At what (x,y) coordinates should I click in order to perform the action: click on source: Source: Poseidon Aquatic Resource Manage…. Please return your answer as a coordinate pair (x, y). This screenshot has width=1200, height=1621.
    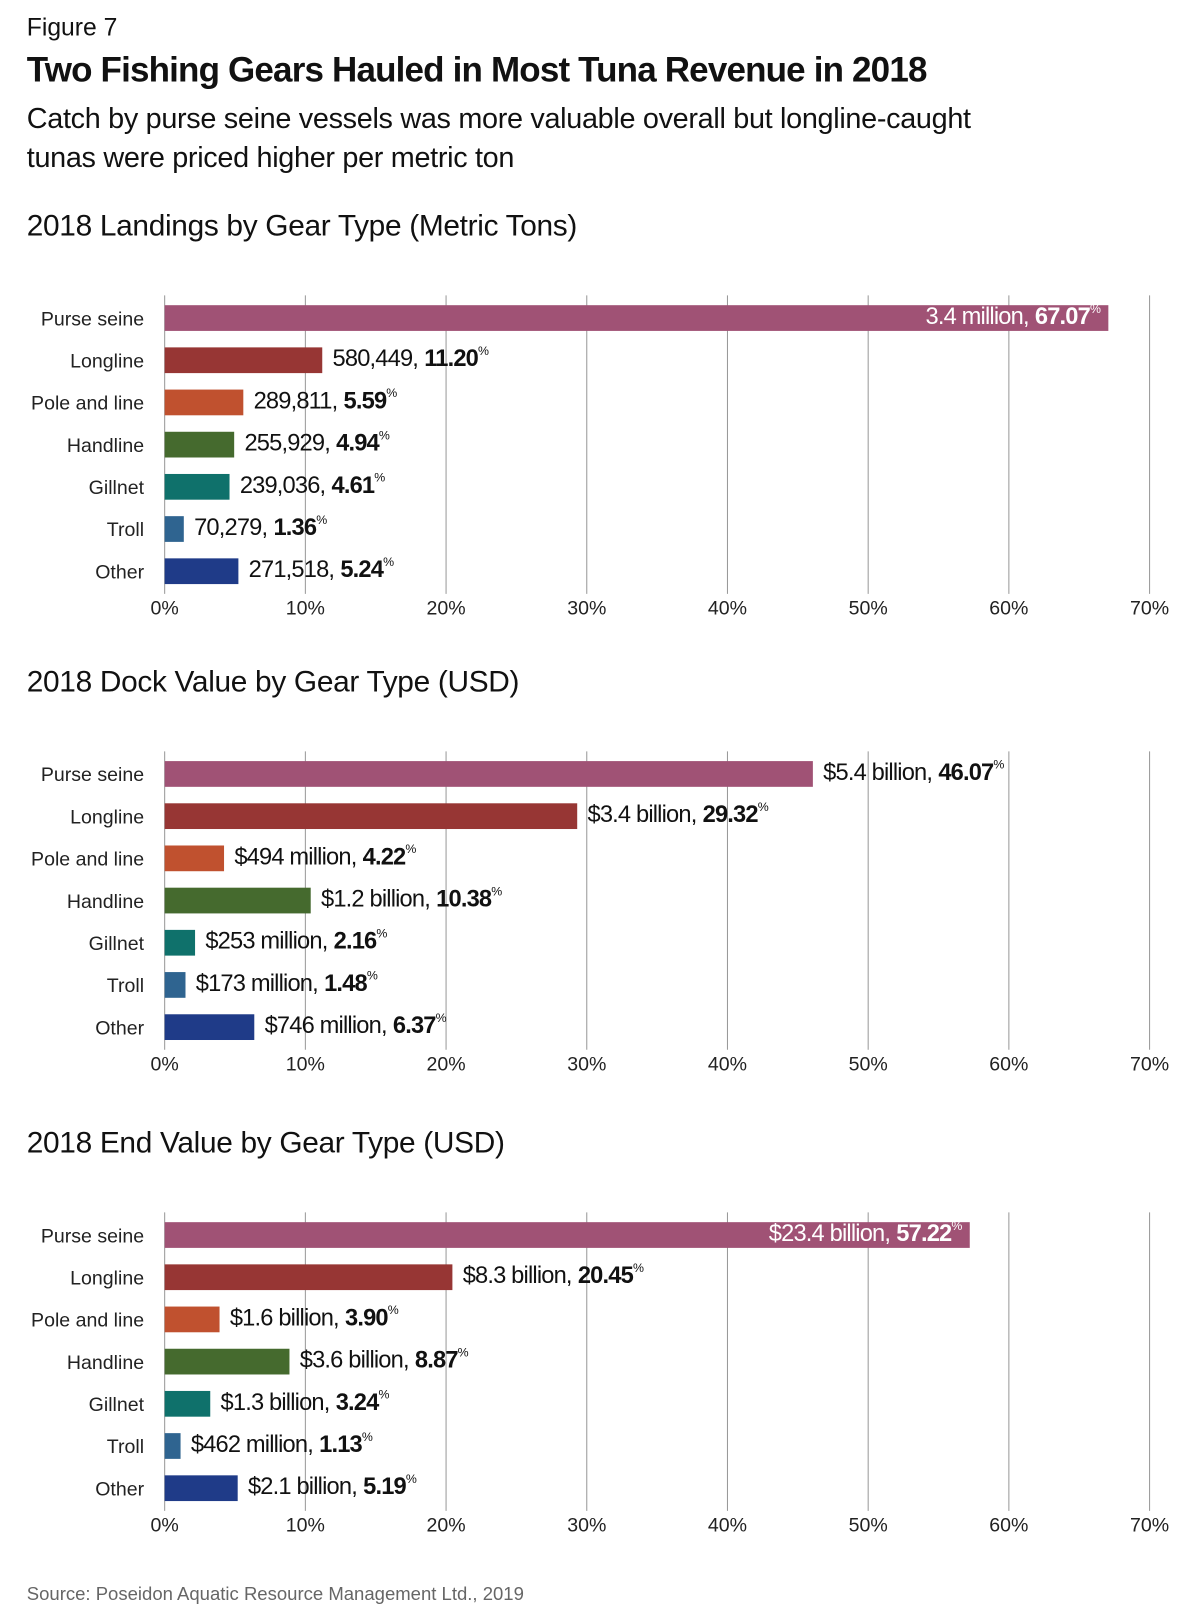
    Looking at the image, I should click on (275, 1593).